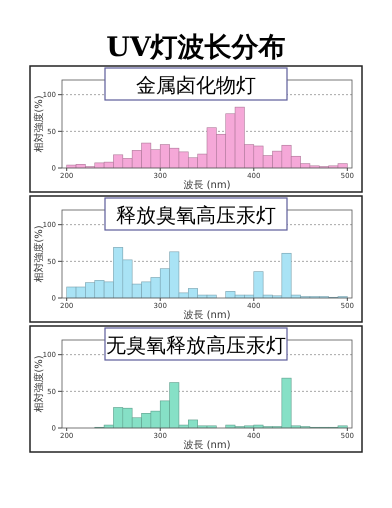  Describe the element at coordinates (196, 345) in the screenshot. I see `chart-subtitle: 无臭氧释放高压汞灯` at that location.